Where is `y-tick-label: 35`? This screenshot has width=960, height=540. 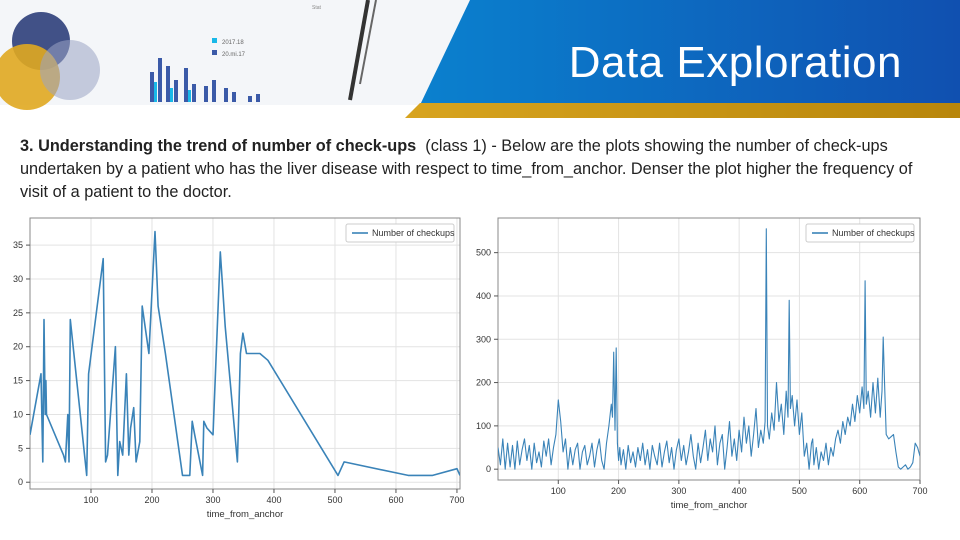
y-tick-label: 35 is located at coordinates (18, 245).